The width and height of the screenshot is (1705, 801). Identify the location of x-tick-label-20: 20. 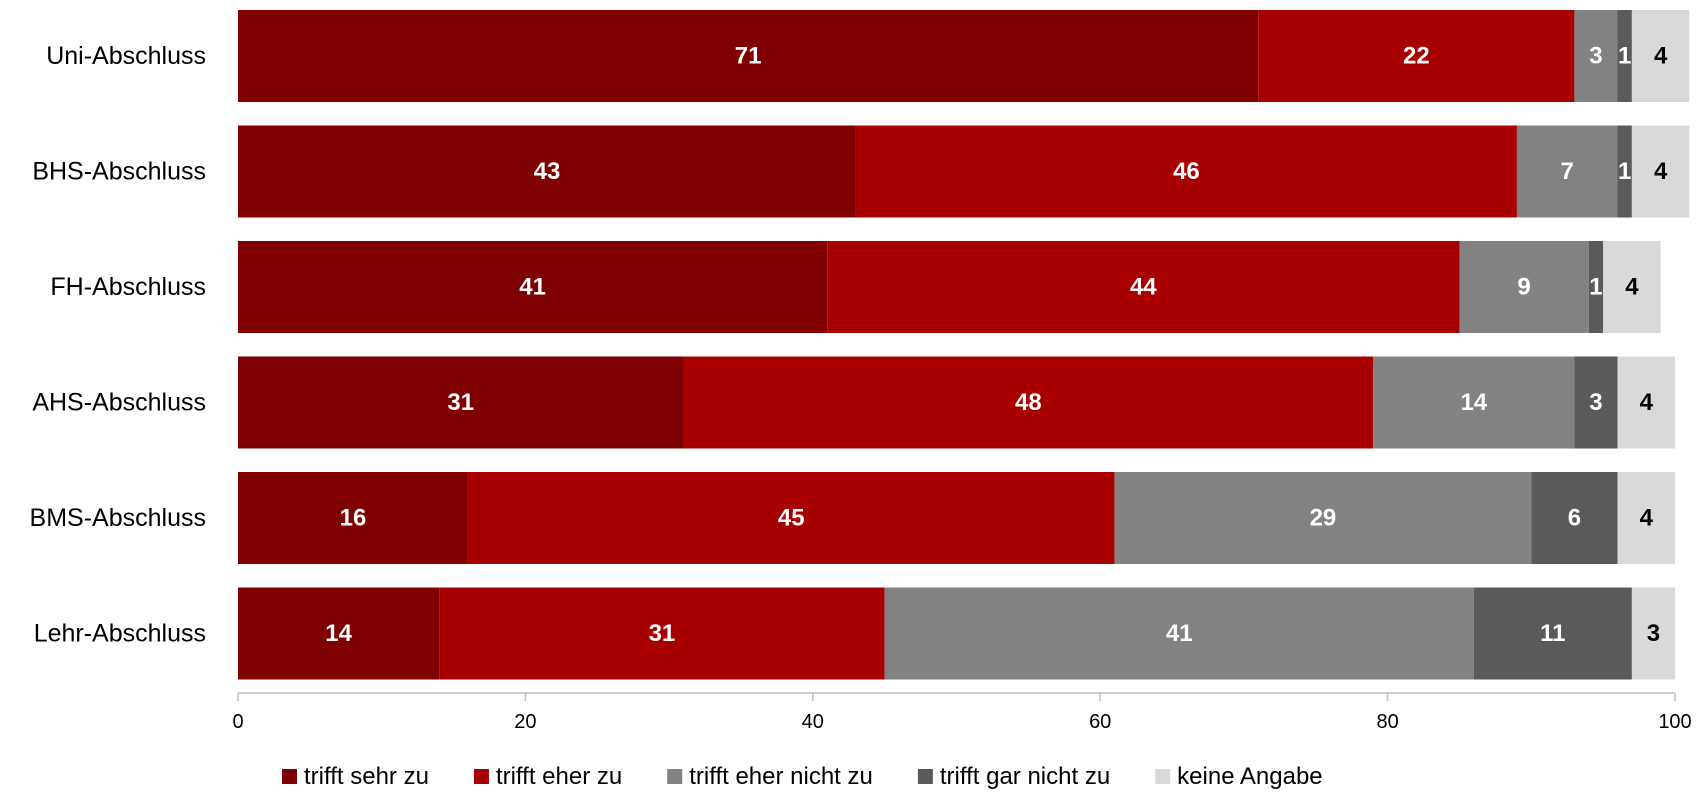
(525, 722).